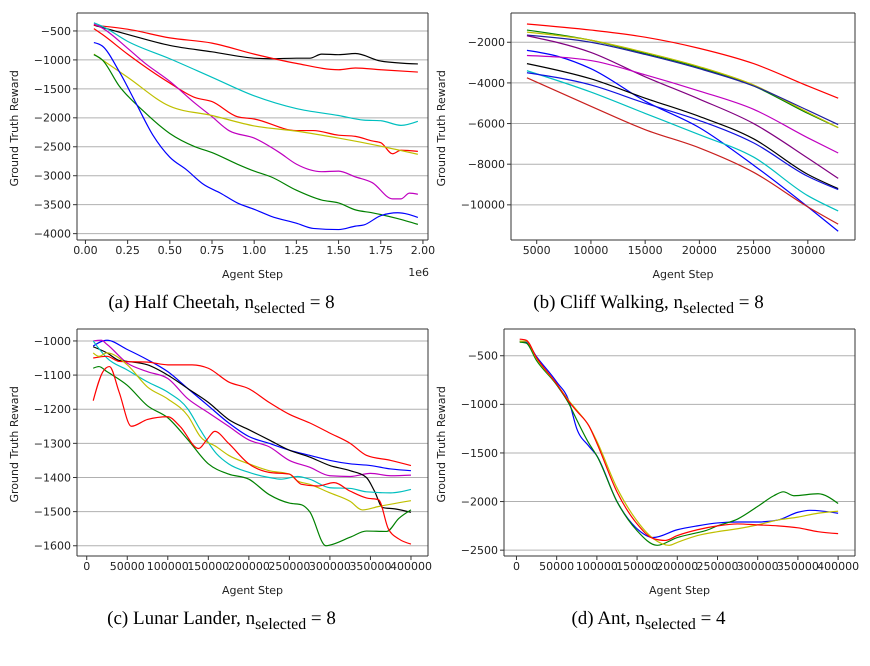 The height and width of the screenshot is (666, 870). What do you see at coordinates (52, 443) in the screenshot?
I see `y-tick-label: −1300` at bounding box center [52, 443].